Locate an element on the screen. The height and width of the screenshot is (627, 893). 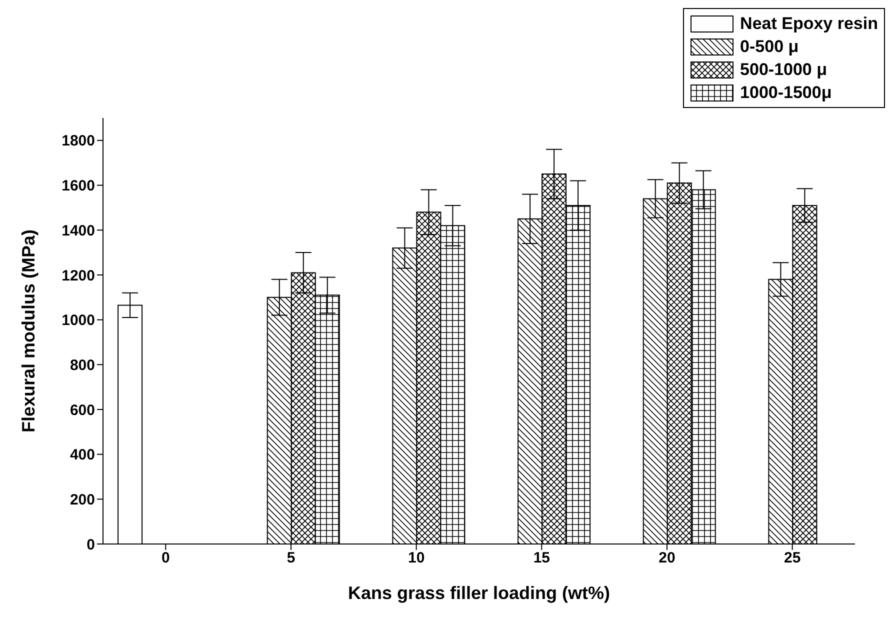
y-tick-label: 400 is located at coordinates (82, 455).